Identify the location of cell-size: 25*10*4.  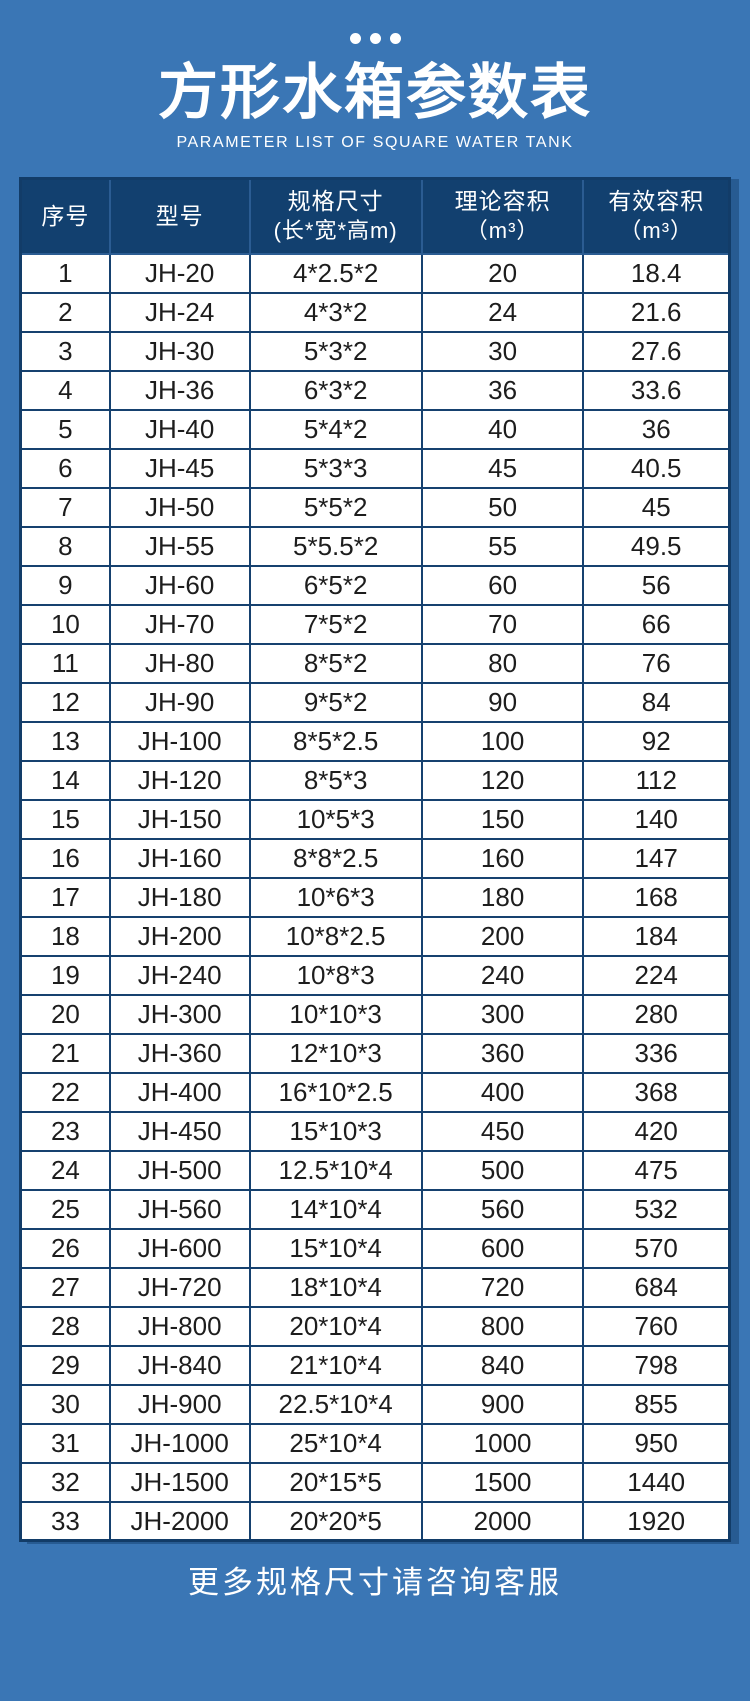
(335, 1443).